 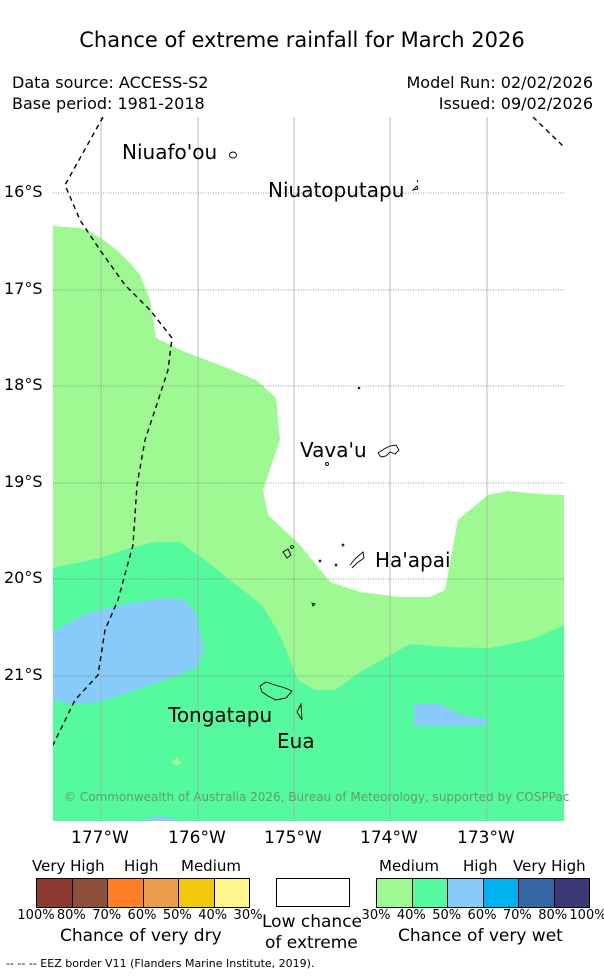 I want to click on data-source-label: Data source: ACCESS-S2, so click(x=110, y=82).